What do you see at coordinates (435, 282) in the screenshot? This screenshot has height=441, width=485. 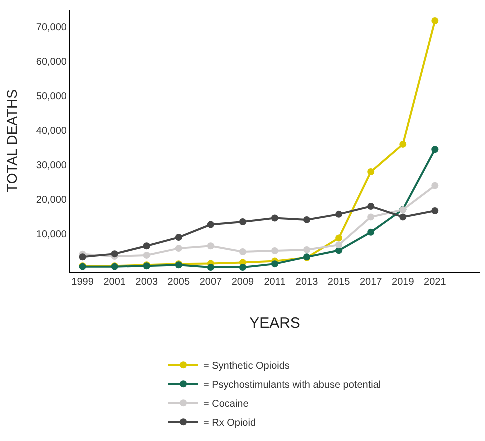 I see `x-tick-label: 2021` at bounding box center [435, 282].